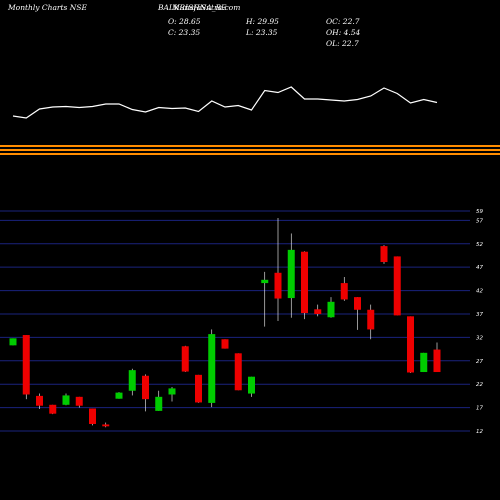 The width and height of the screenshot is (500, 500). I want to click on close-value: C: 23.35, so click(184, 32).